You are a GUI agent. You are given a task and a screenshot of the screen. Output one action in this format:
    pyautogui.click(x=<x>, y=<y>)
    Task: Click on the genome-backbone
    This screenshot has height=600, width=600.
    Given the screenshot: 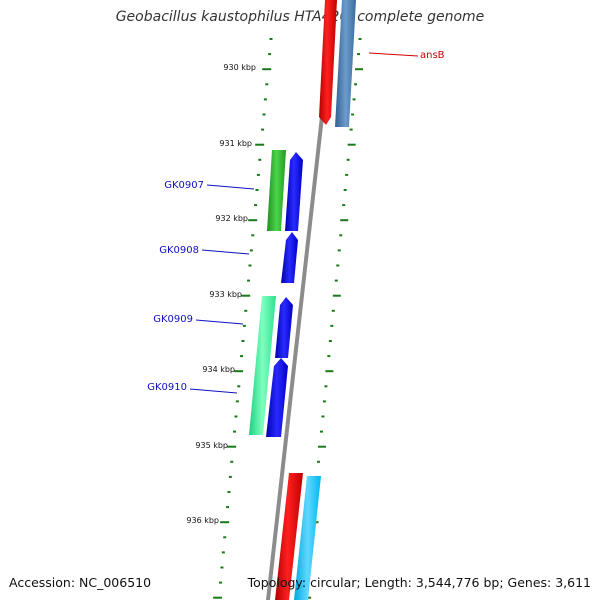 What is the action you would take?
    pyautogui.click(x=301, y=300)
    